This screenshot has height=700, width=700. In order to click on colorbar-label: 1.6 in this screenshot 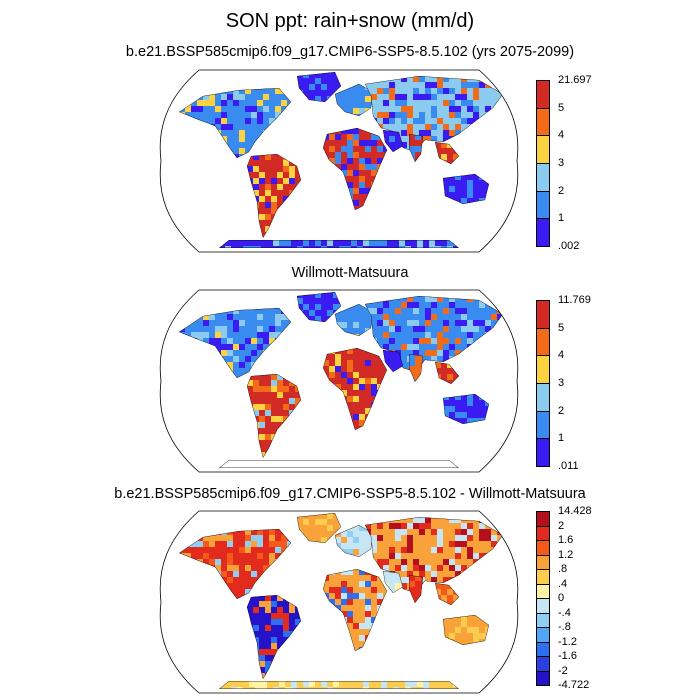, I will do `click(566, 540)`.